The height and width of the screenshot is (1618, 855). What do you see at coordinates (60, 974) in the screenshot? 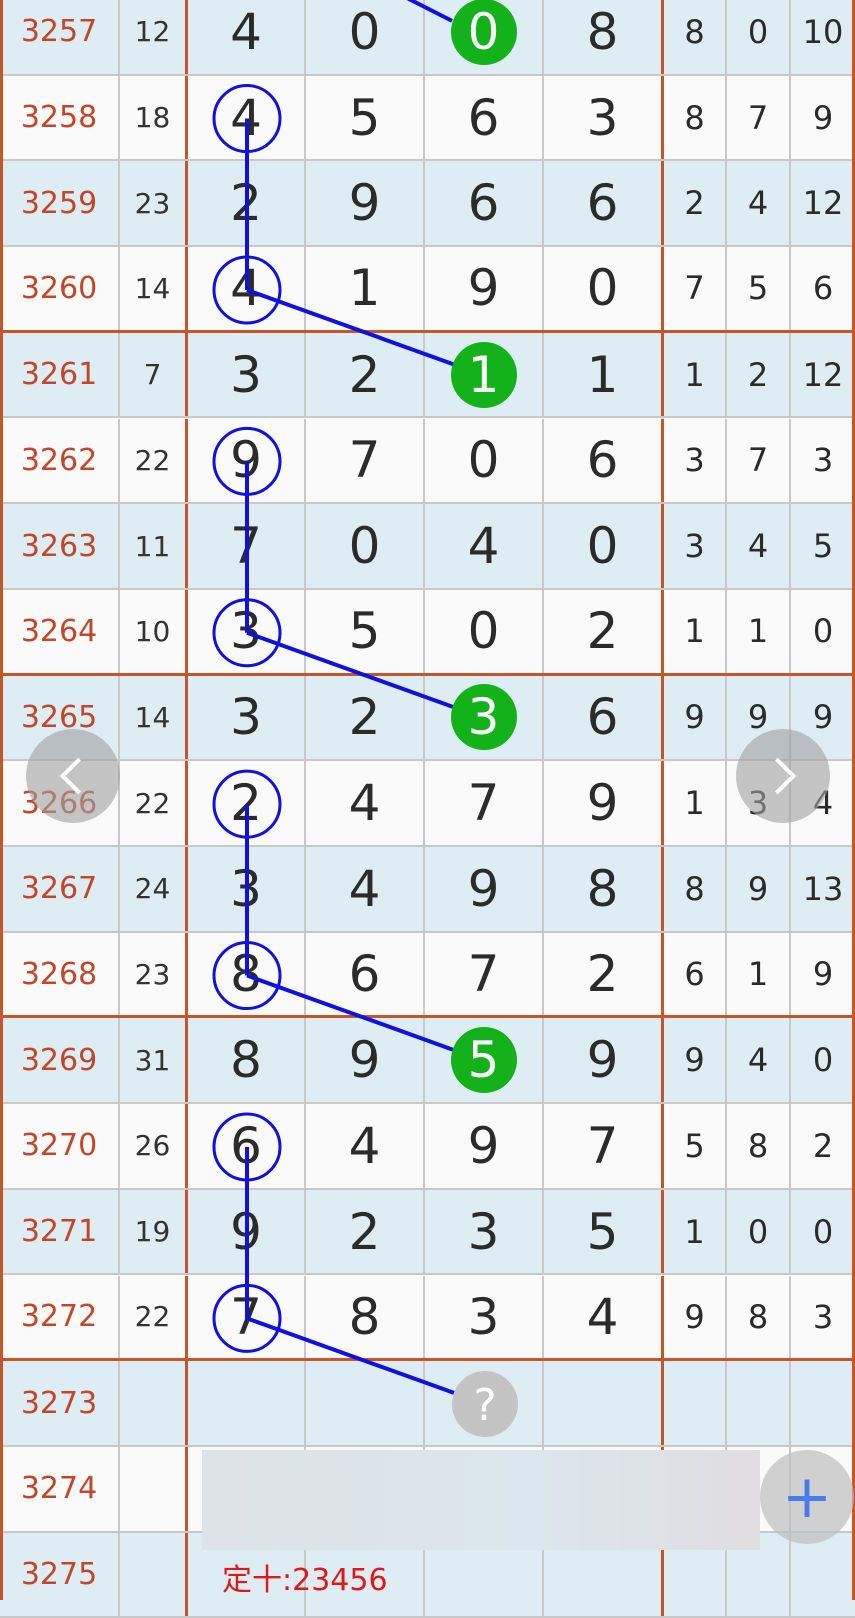
I see `issue-number: 3268` at bounding box center [60, 974].